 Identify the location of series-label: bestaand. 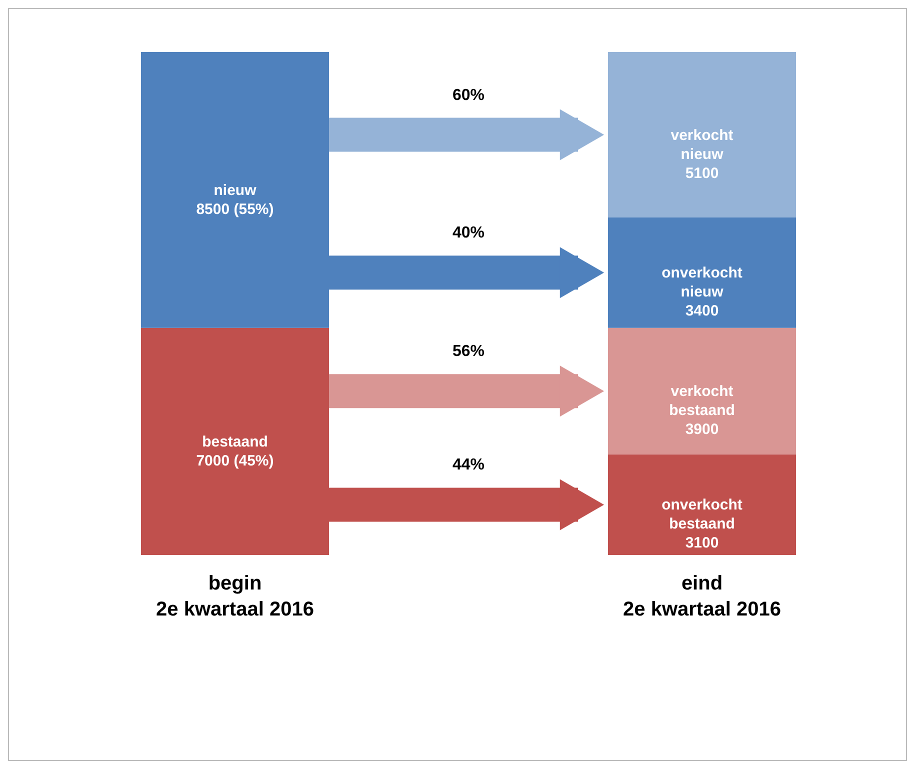
(235, 441).